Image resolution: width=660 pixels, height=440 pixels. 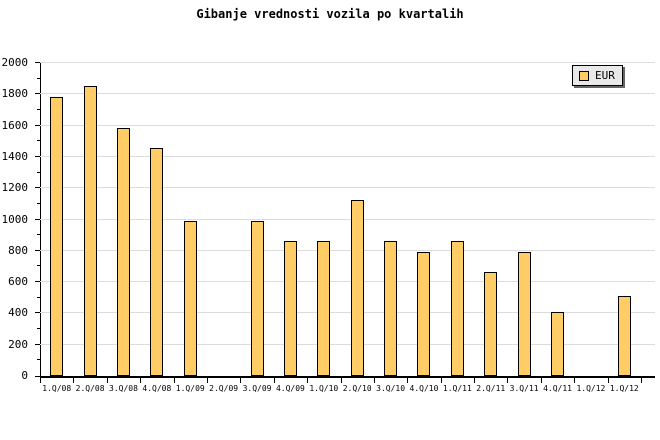 What do you see at coordinates (290, 388) in the screenshot?
I see `x-tick-label-7: 4.Q/09` at bounding box center [290, 388].